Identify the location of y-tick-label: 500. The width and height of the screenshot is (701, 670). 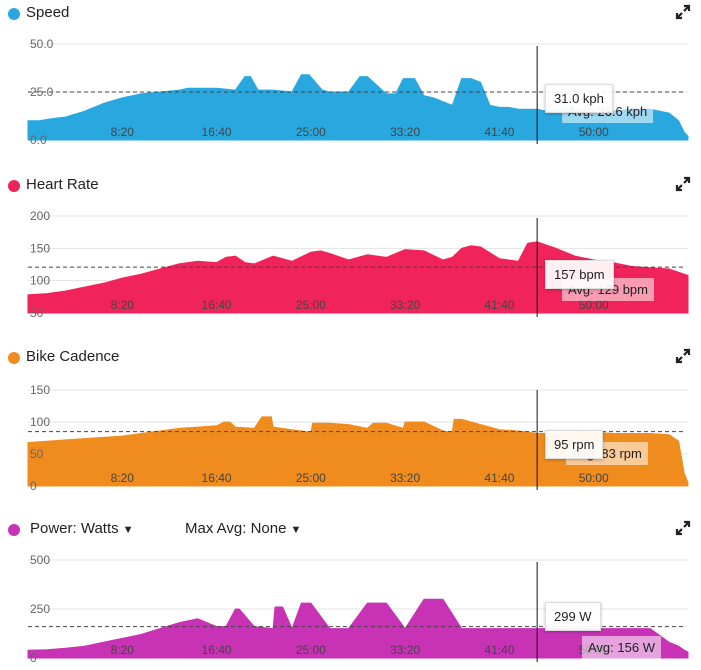
(40, 560).